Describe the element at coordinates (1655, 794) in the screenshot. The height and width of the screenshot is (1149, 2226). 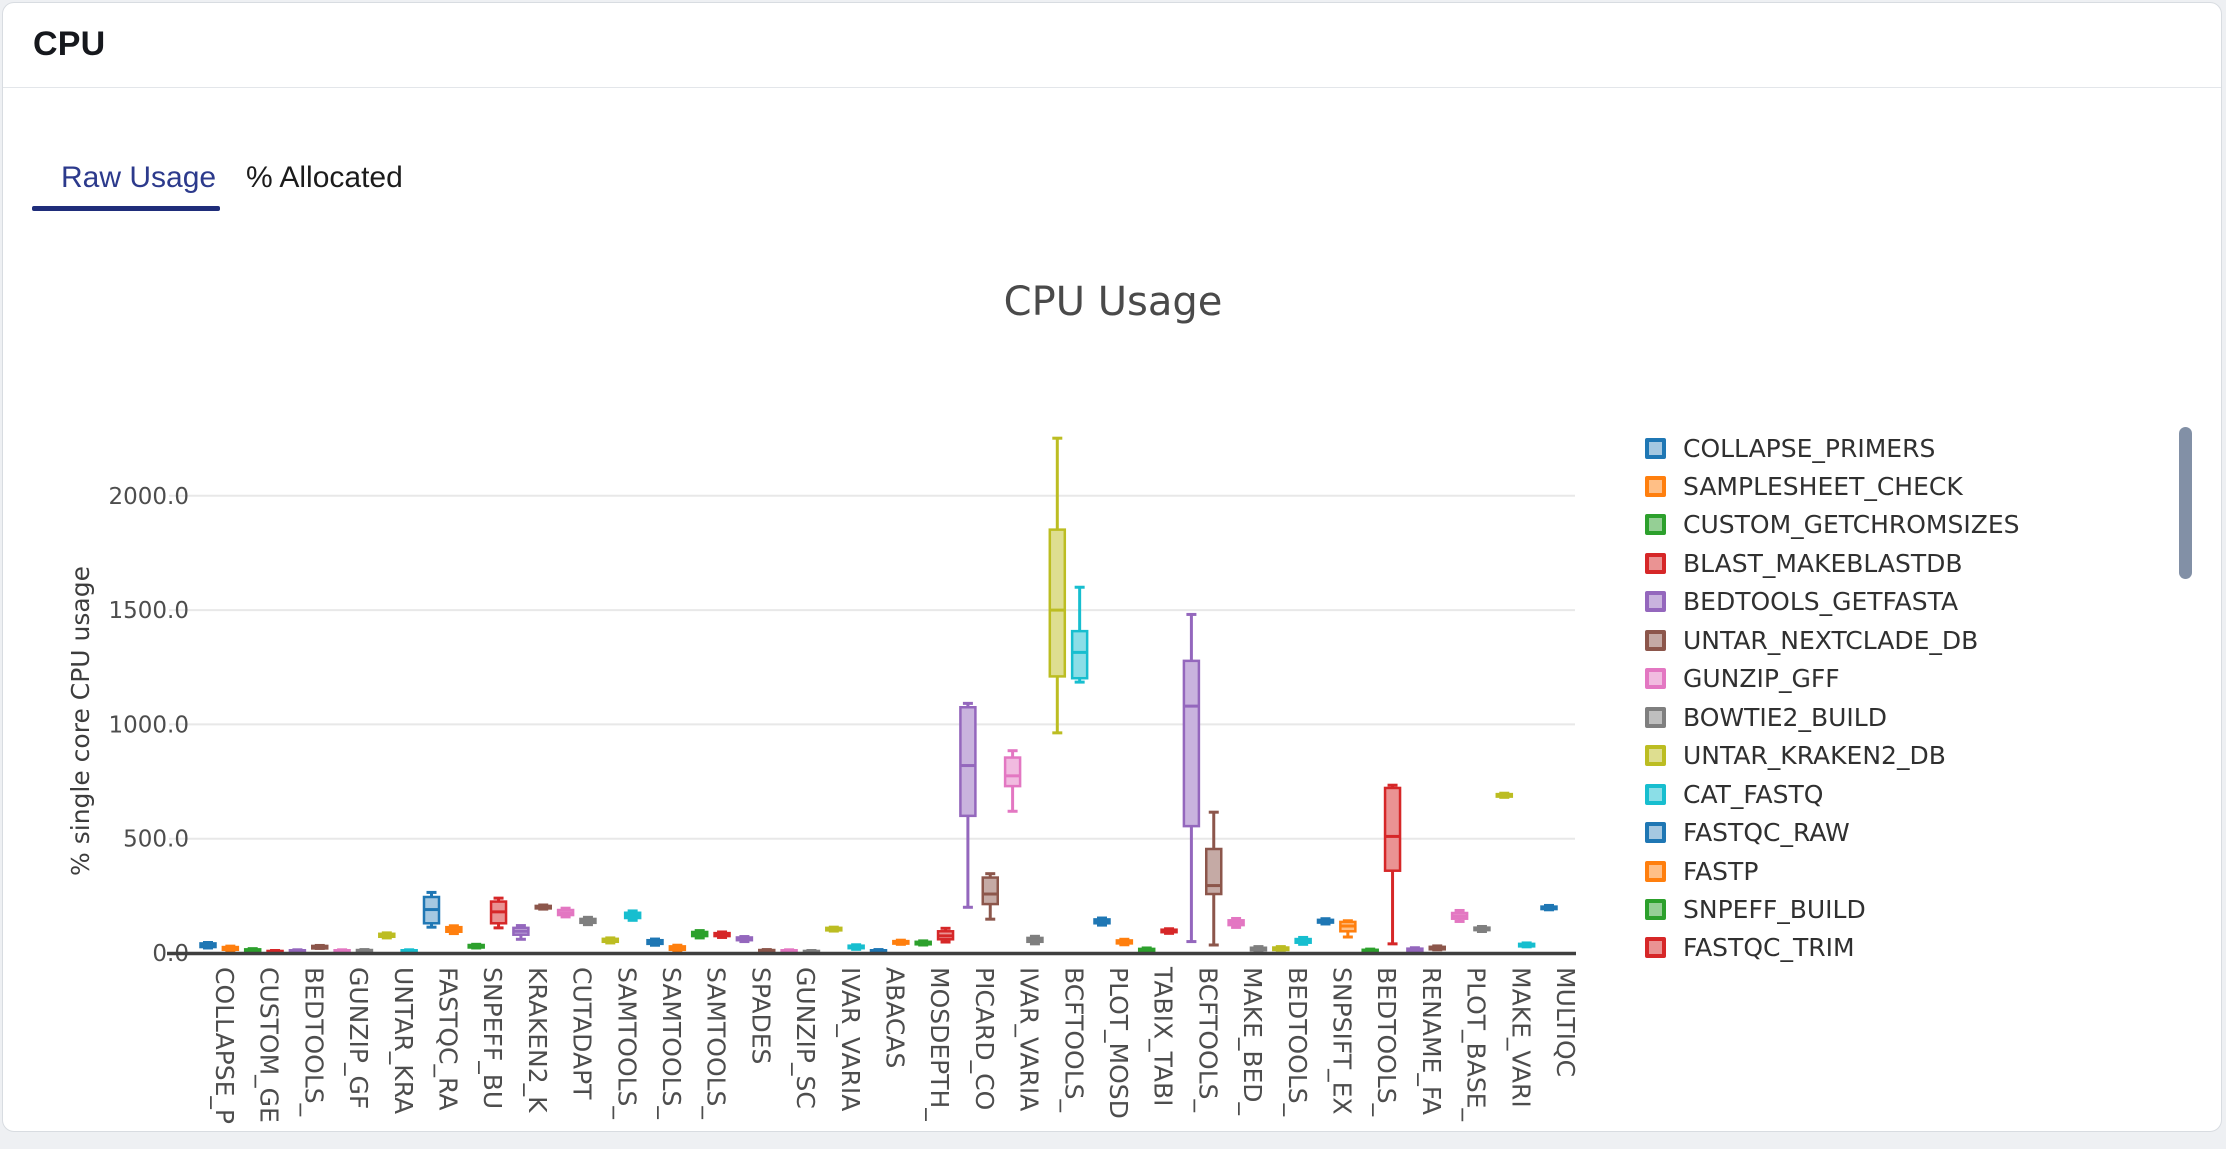
I see `legend-swatch-cyan` at that location.